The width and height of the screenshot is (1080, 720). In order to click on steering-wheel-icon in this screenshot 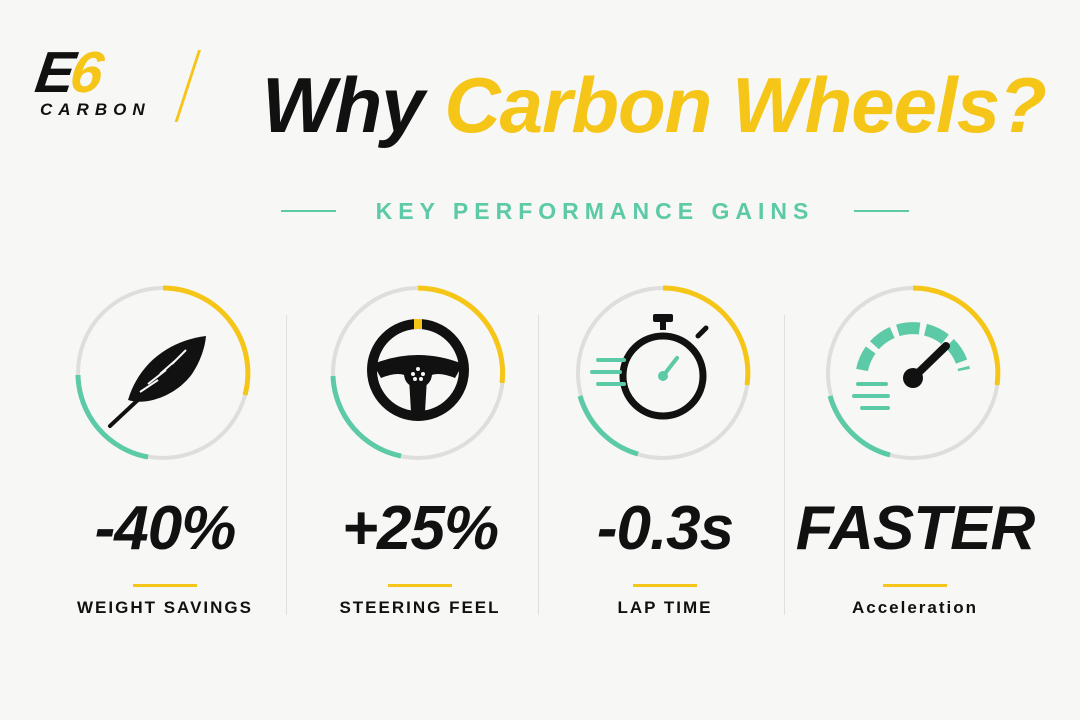, I will do `click(418, 370)`.